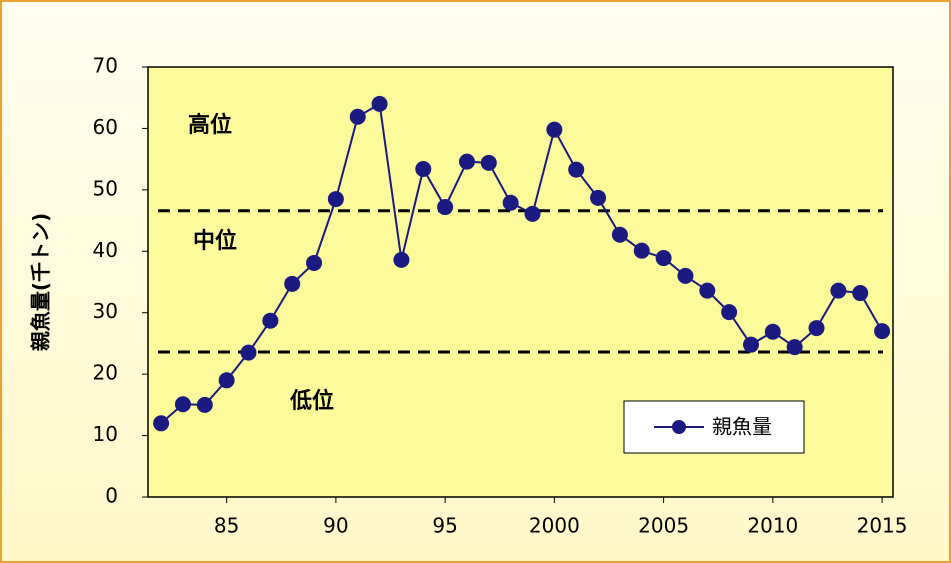 The width and height of the screenshot is (951, 563). Describe the element at coordinates (105, 188) in the screenshot. I see `y-tick-label: 50` at that location.